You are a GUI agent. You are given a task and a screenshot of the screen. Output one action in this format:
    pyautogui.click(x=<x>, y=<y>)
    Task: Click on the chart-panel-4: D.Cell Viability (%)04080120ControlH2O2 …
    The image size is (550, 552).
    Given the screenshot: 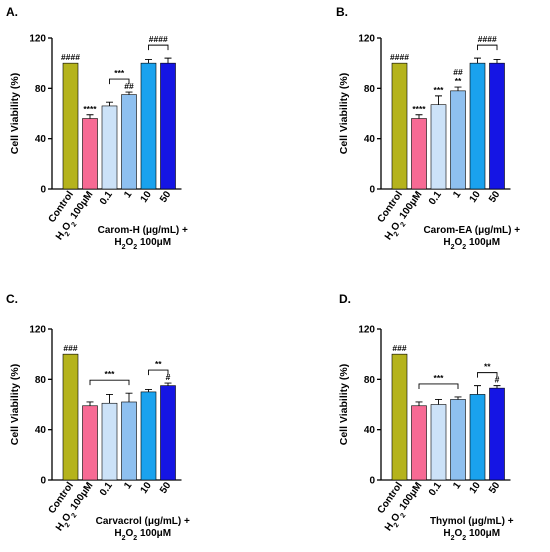 What is the action you would take?
    pyautogui.click(x=426, y=417)
    